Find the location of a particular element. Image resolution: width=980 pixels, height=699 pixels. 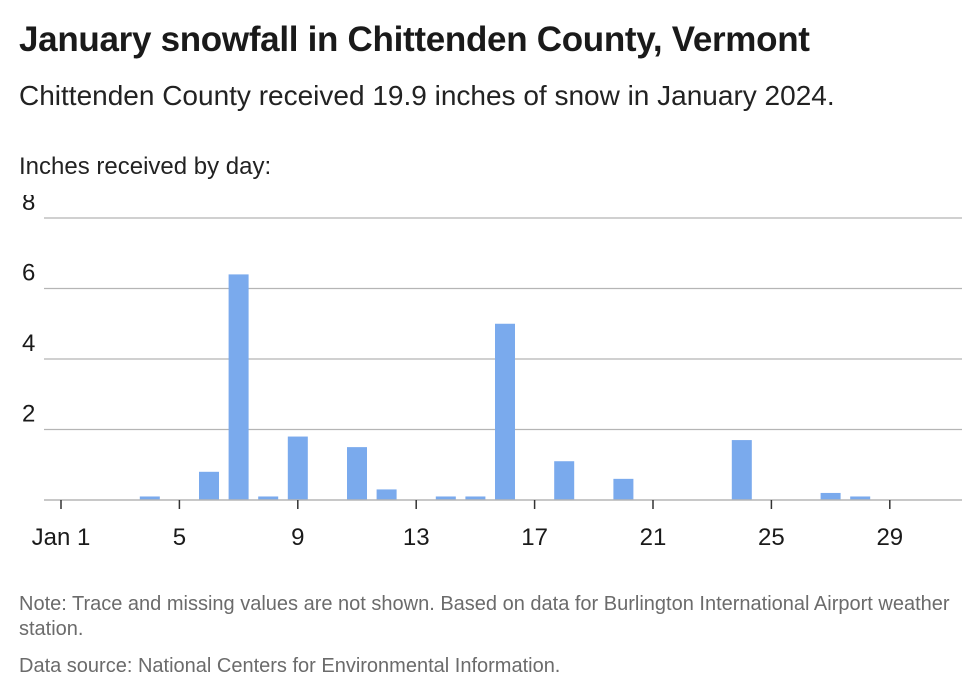

y-tick-label: 6 is located at coordinates (28, 273).